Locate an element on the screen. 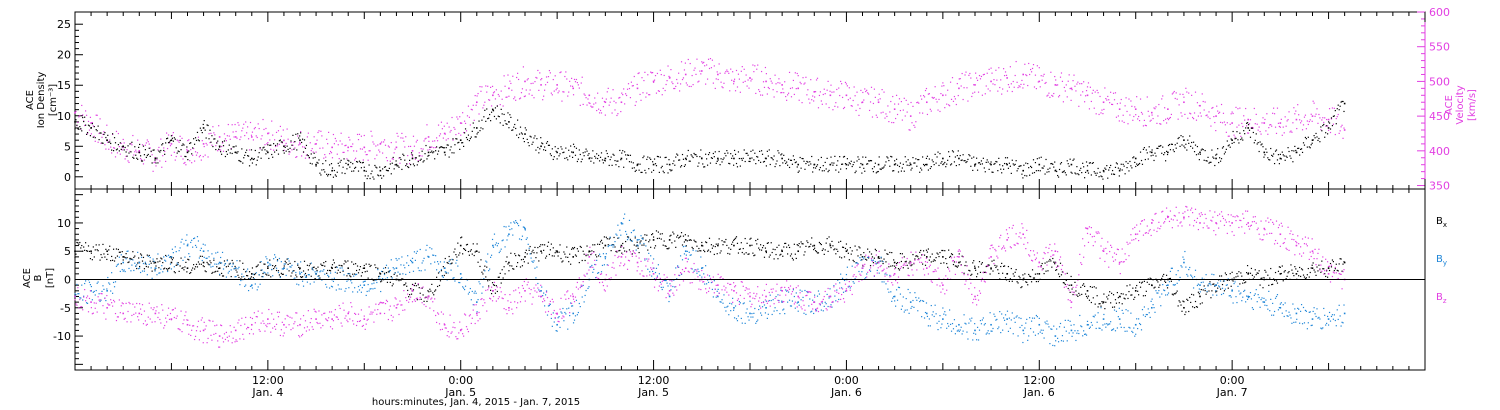  velocity-point is located at coordinates (460, 123).